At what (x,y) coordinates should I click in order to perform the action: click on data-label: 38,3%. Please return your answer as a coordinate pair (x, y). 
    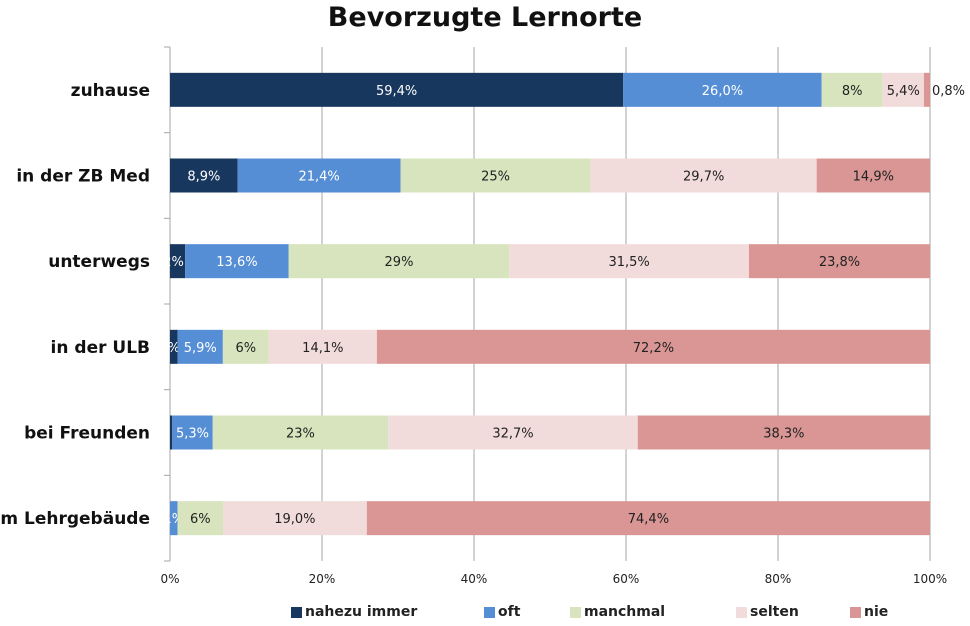
    Looking at the image, I should click on (783, 434).